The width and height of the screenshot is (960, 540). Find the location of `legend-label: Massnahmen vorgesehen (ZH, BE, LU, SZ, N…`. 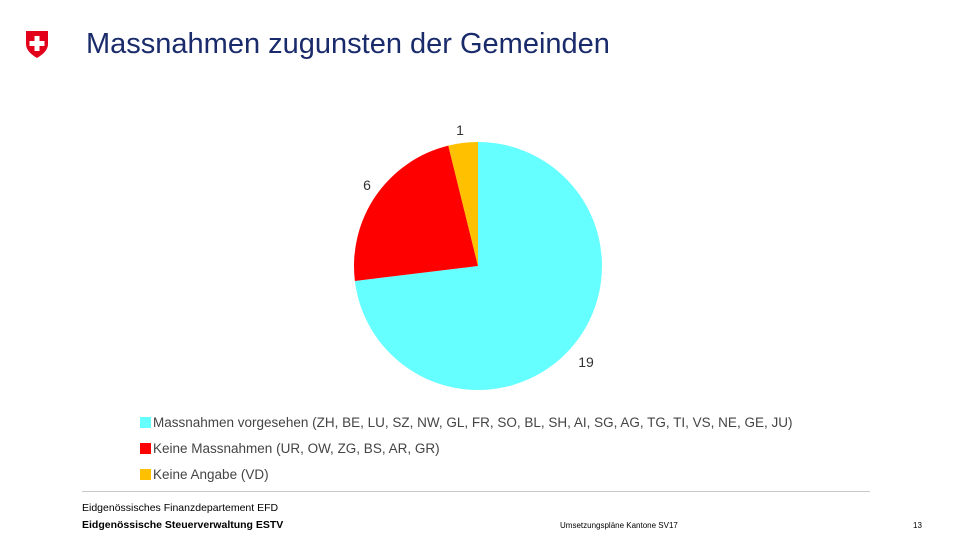

legend-label: Massnahmen vorgesehen (ZH, BE, LU, SZ, N… is located at coordinates (473, 422).